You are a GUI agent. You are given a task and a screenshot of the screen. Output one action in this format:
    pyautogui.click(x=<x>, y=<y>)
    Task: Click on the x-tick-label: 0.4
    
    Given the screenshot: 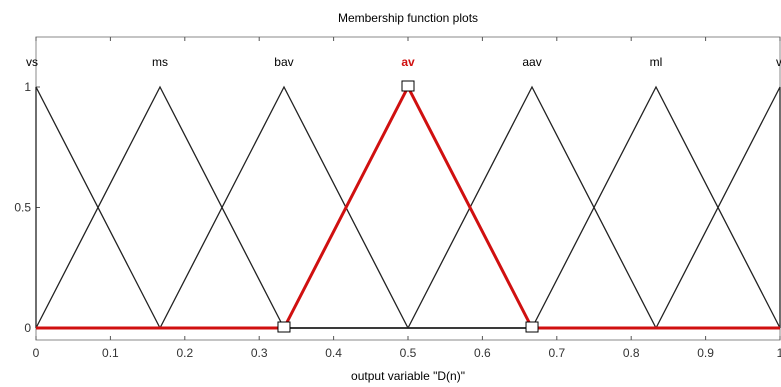 What is the action you would take?
    pyautogui.click(x=333, y=353)
    